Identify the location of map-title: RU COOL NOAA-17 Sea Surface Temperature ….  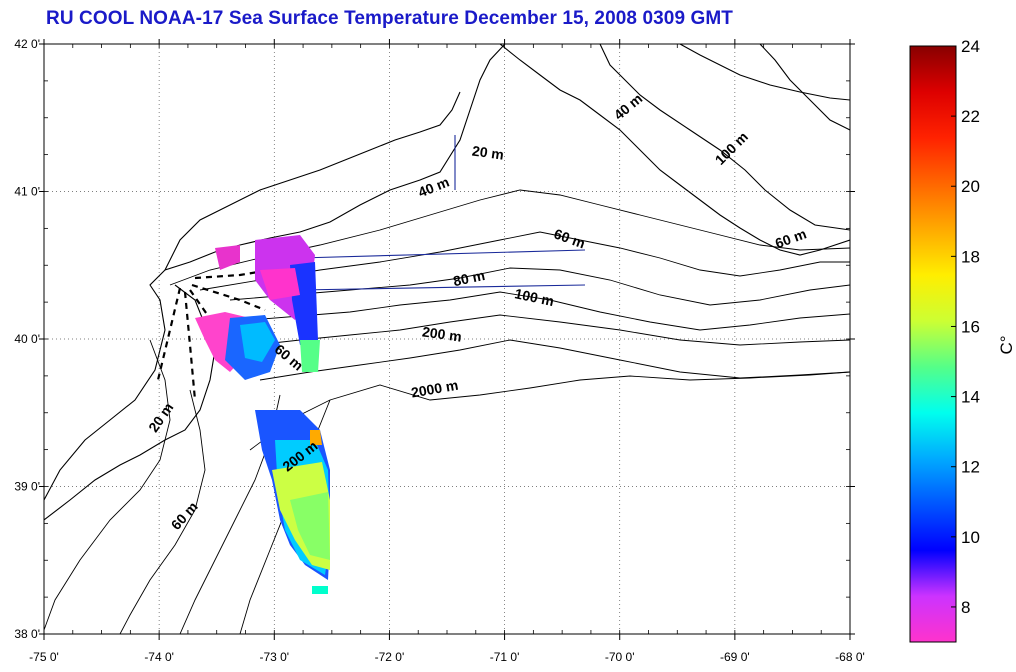
(390, 18).